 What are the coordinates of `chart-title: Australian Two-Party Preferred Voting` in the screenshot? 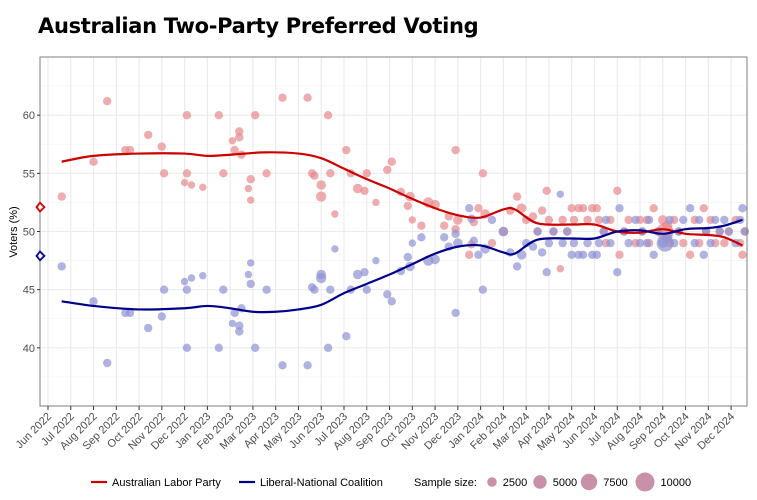 It's located at (258, 26).